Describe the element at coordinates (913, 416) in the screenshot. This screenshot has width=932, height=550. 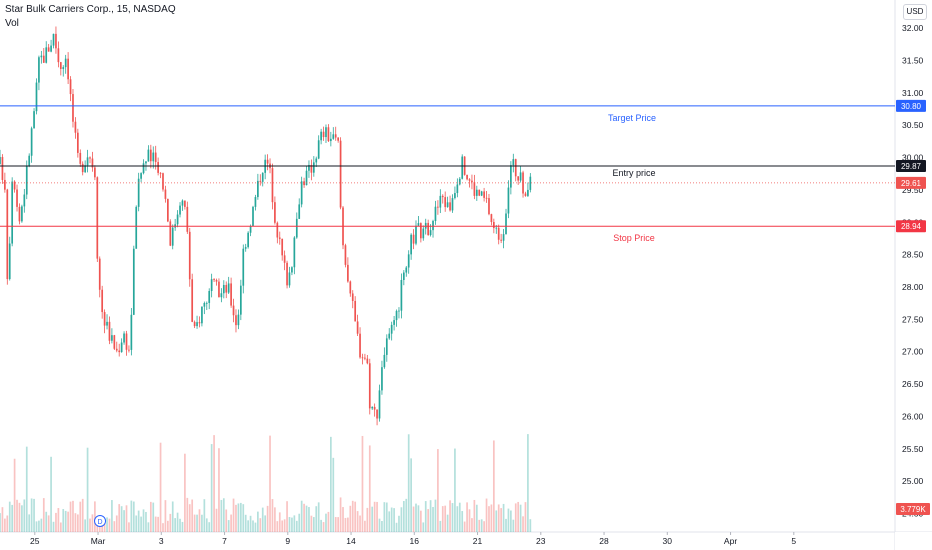
I see `price-tick-label: 26.00` at that location.